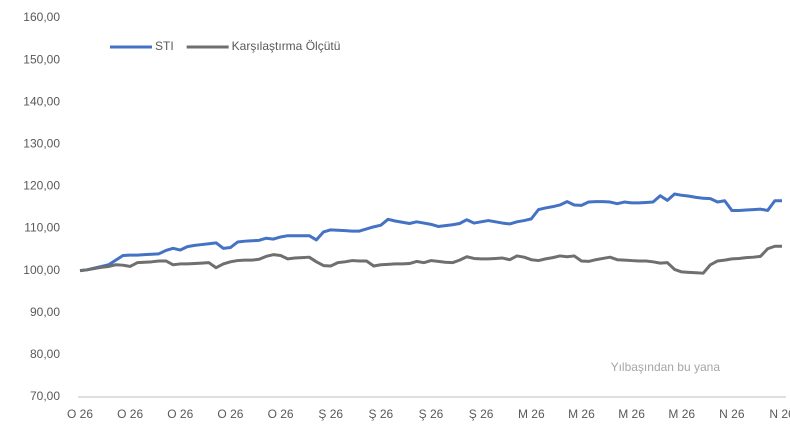  What do you see at coordinates (41, 186) in the screenshot?
I see `y-tick-label: 120,00` at bounding box center [41, 186].